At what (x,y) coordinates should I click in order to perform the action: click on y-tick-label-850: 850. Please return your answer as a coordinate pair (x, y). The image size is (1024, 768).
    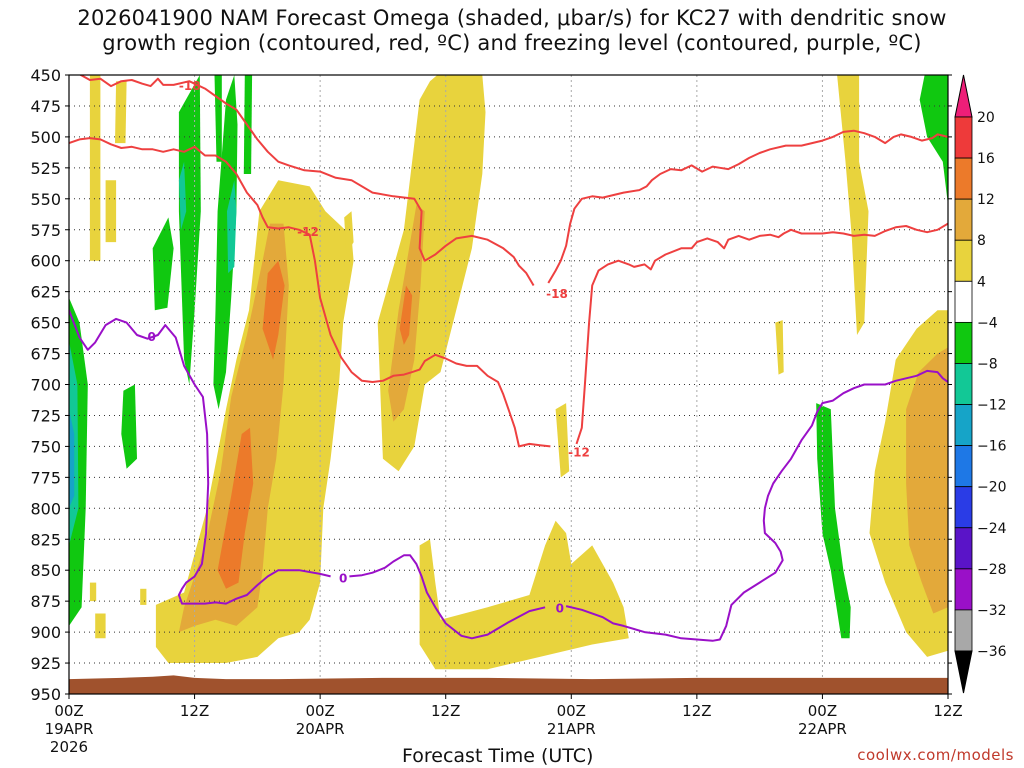
    Looking at the image, I should click on (45, 570).